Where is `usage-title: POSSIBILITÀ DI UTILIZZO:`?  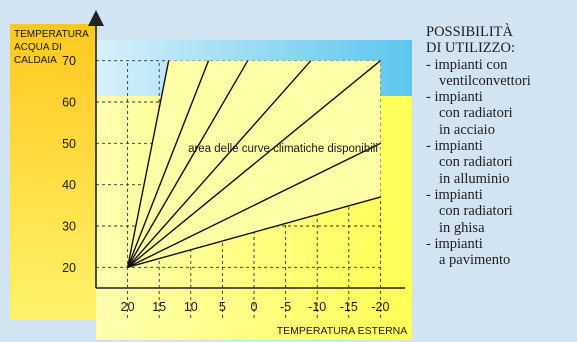 usage-title: POSSIBILITÀ DI UTILIZZO: is located at coordinates (501, 40).